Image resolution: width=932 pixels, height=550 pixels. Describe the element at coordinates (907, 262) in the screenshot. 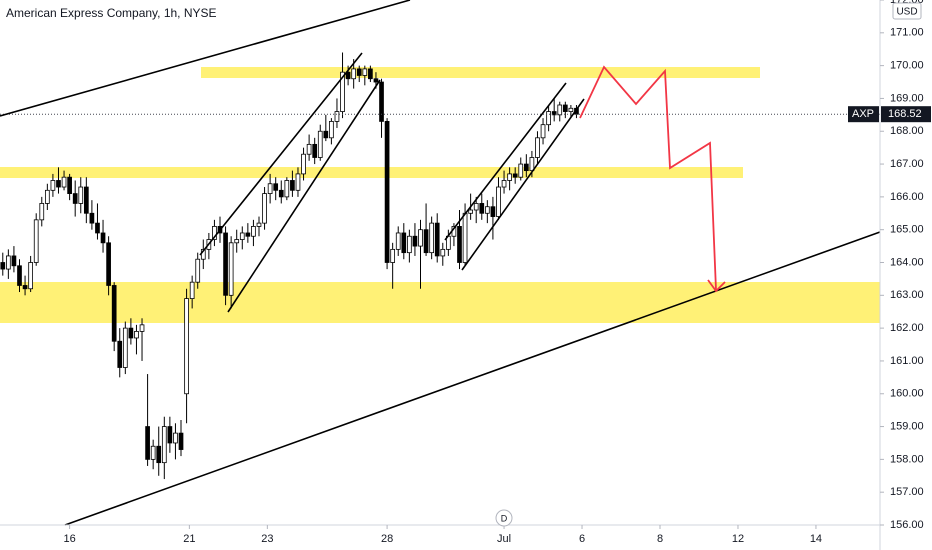

I see `y-tick-label: 164.00` at that location.